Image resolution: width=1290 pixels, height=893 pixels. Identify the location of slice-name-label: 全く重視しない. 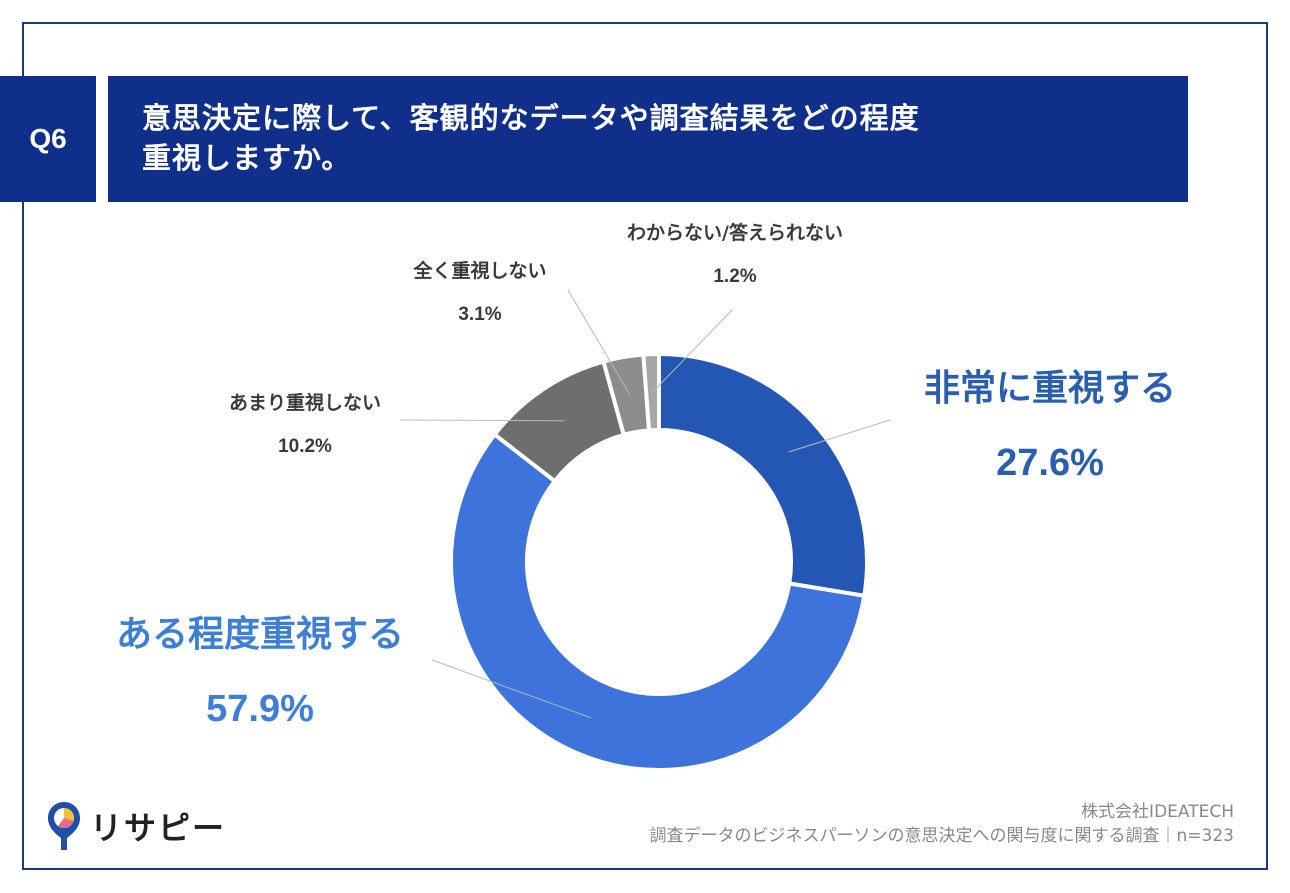
(480, 271).